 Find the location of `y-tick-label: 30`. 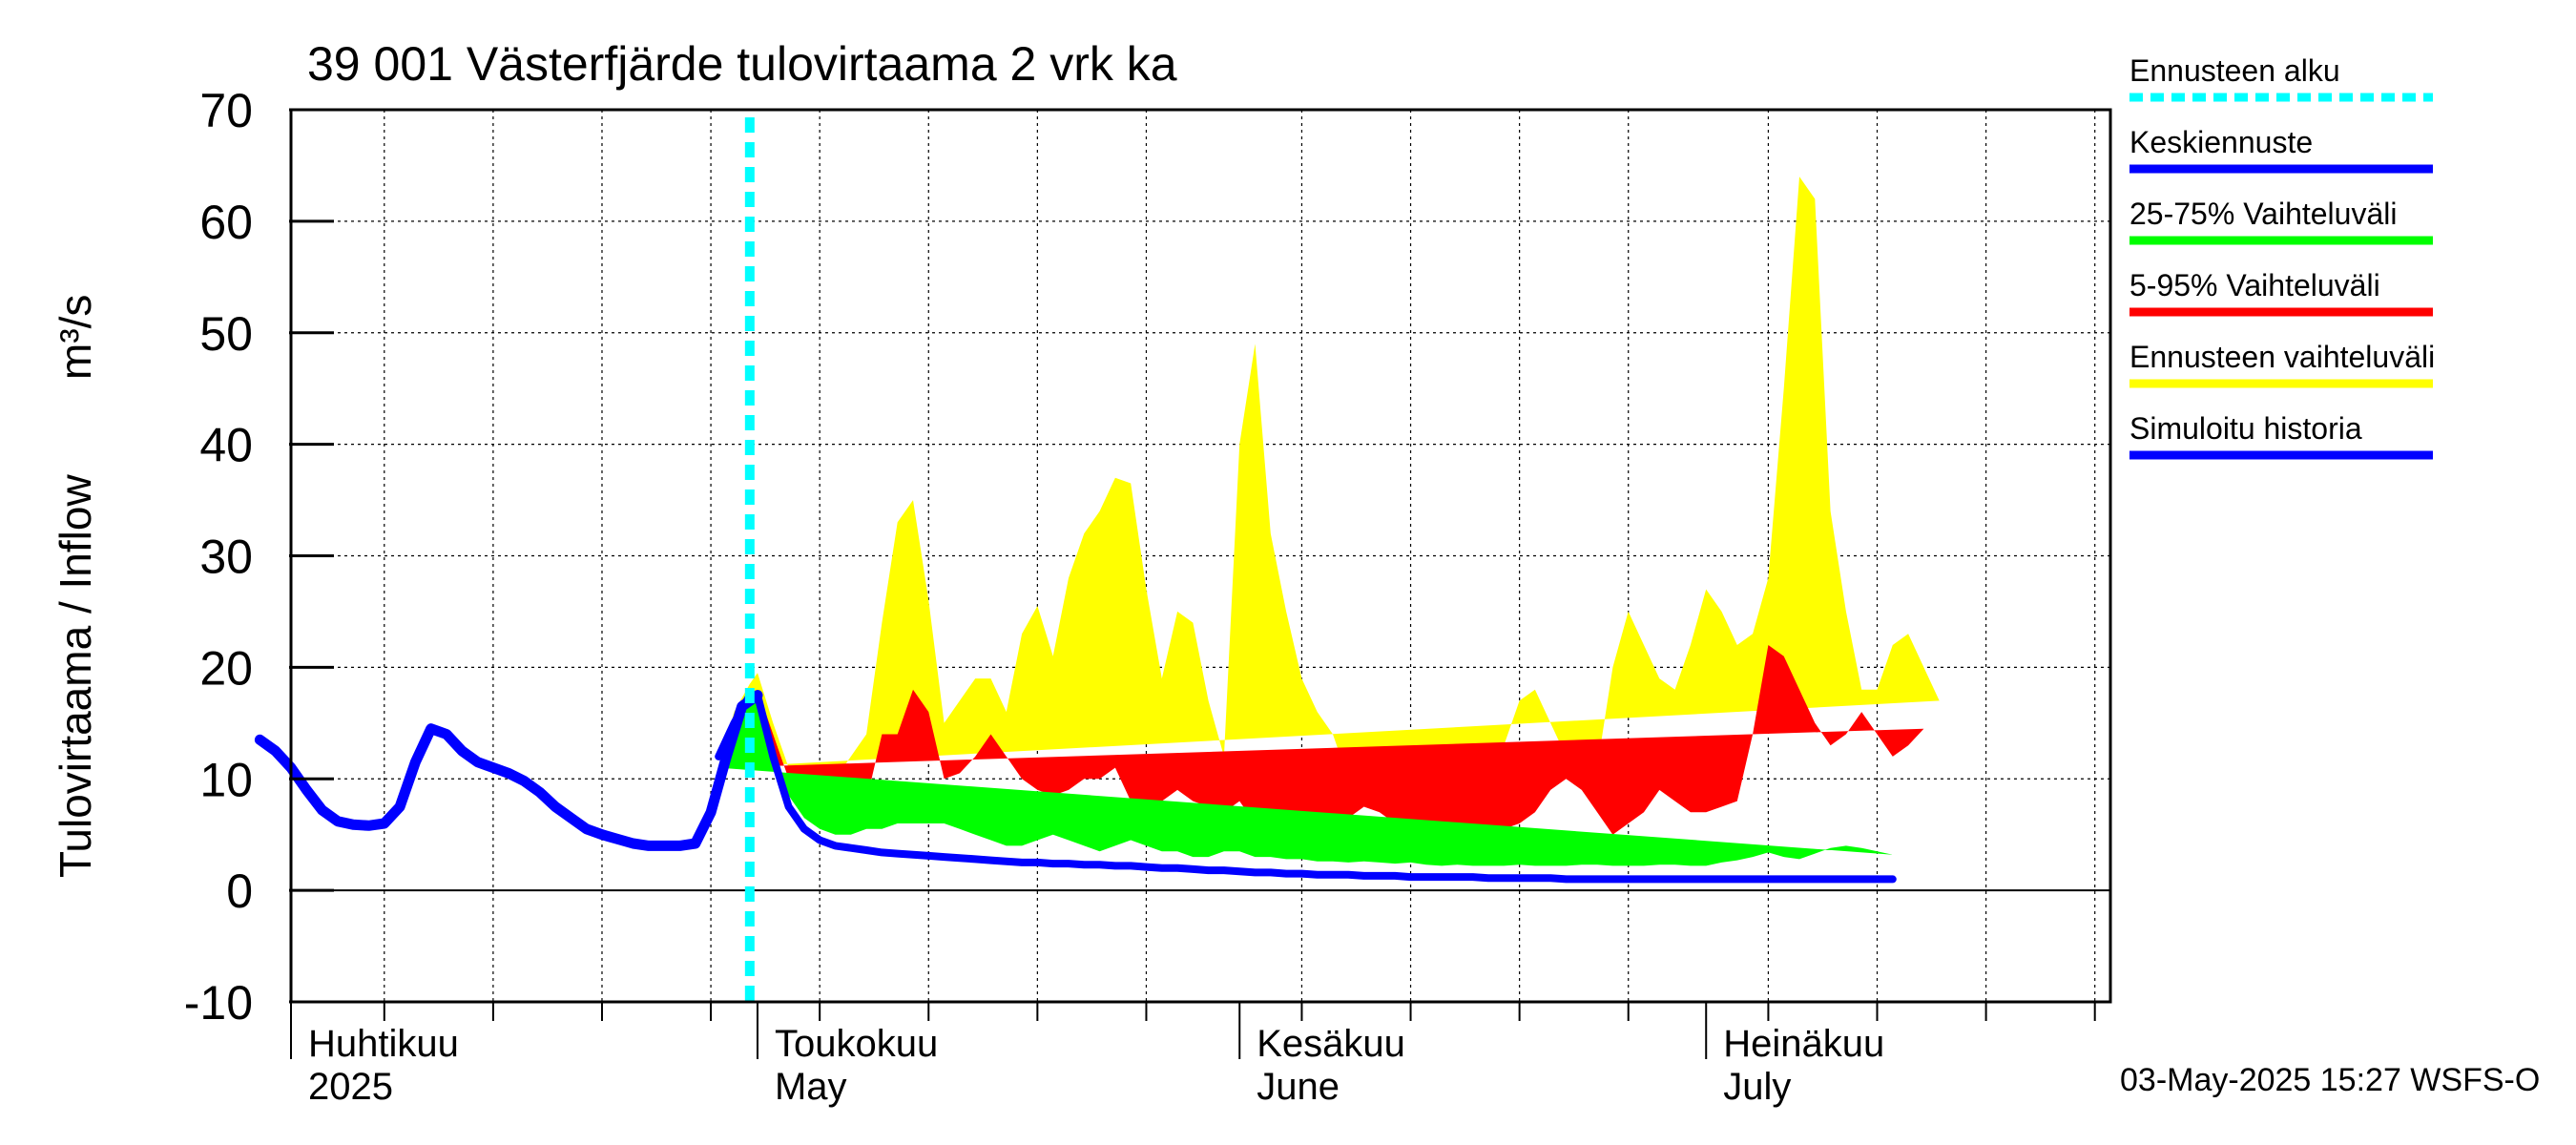

y-tick-label: 30 is located at coordinates (226, 557).